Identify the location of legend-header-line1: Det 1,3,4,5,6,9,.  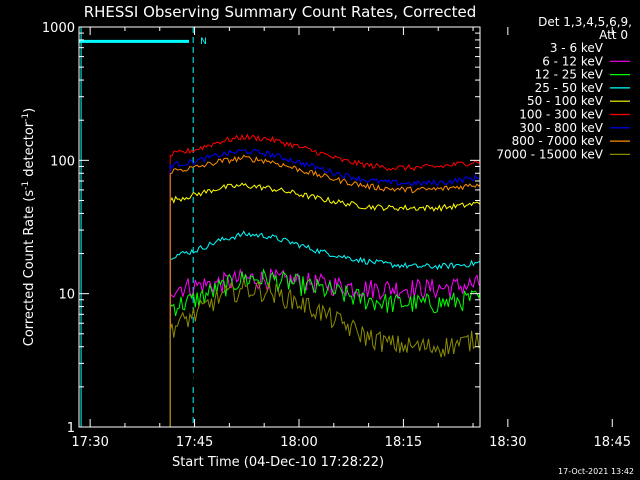
(585, 22).